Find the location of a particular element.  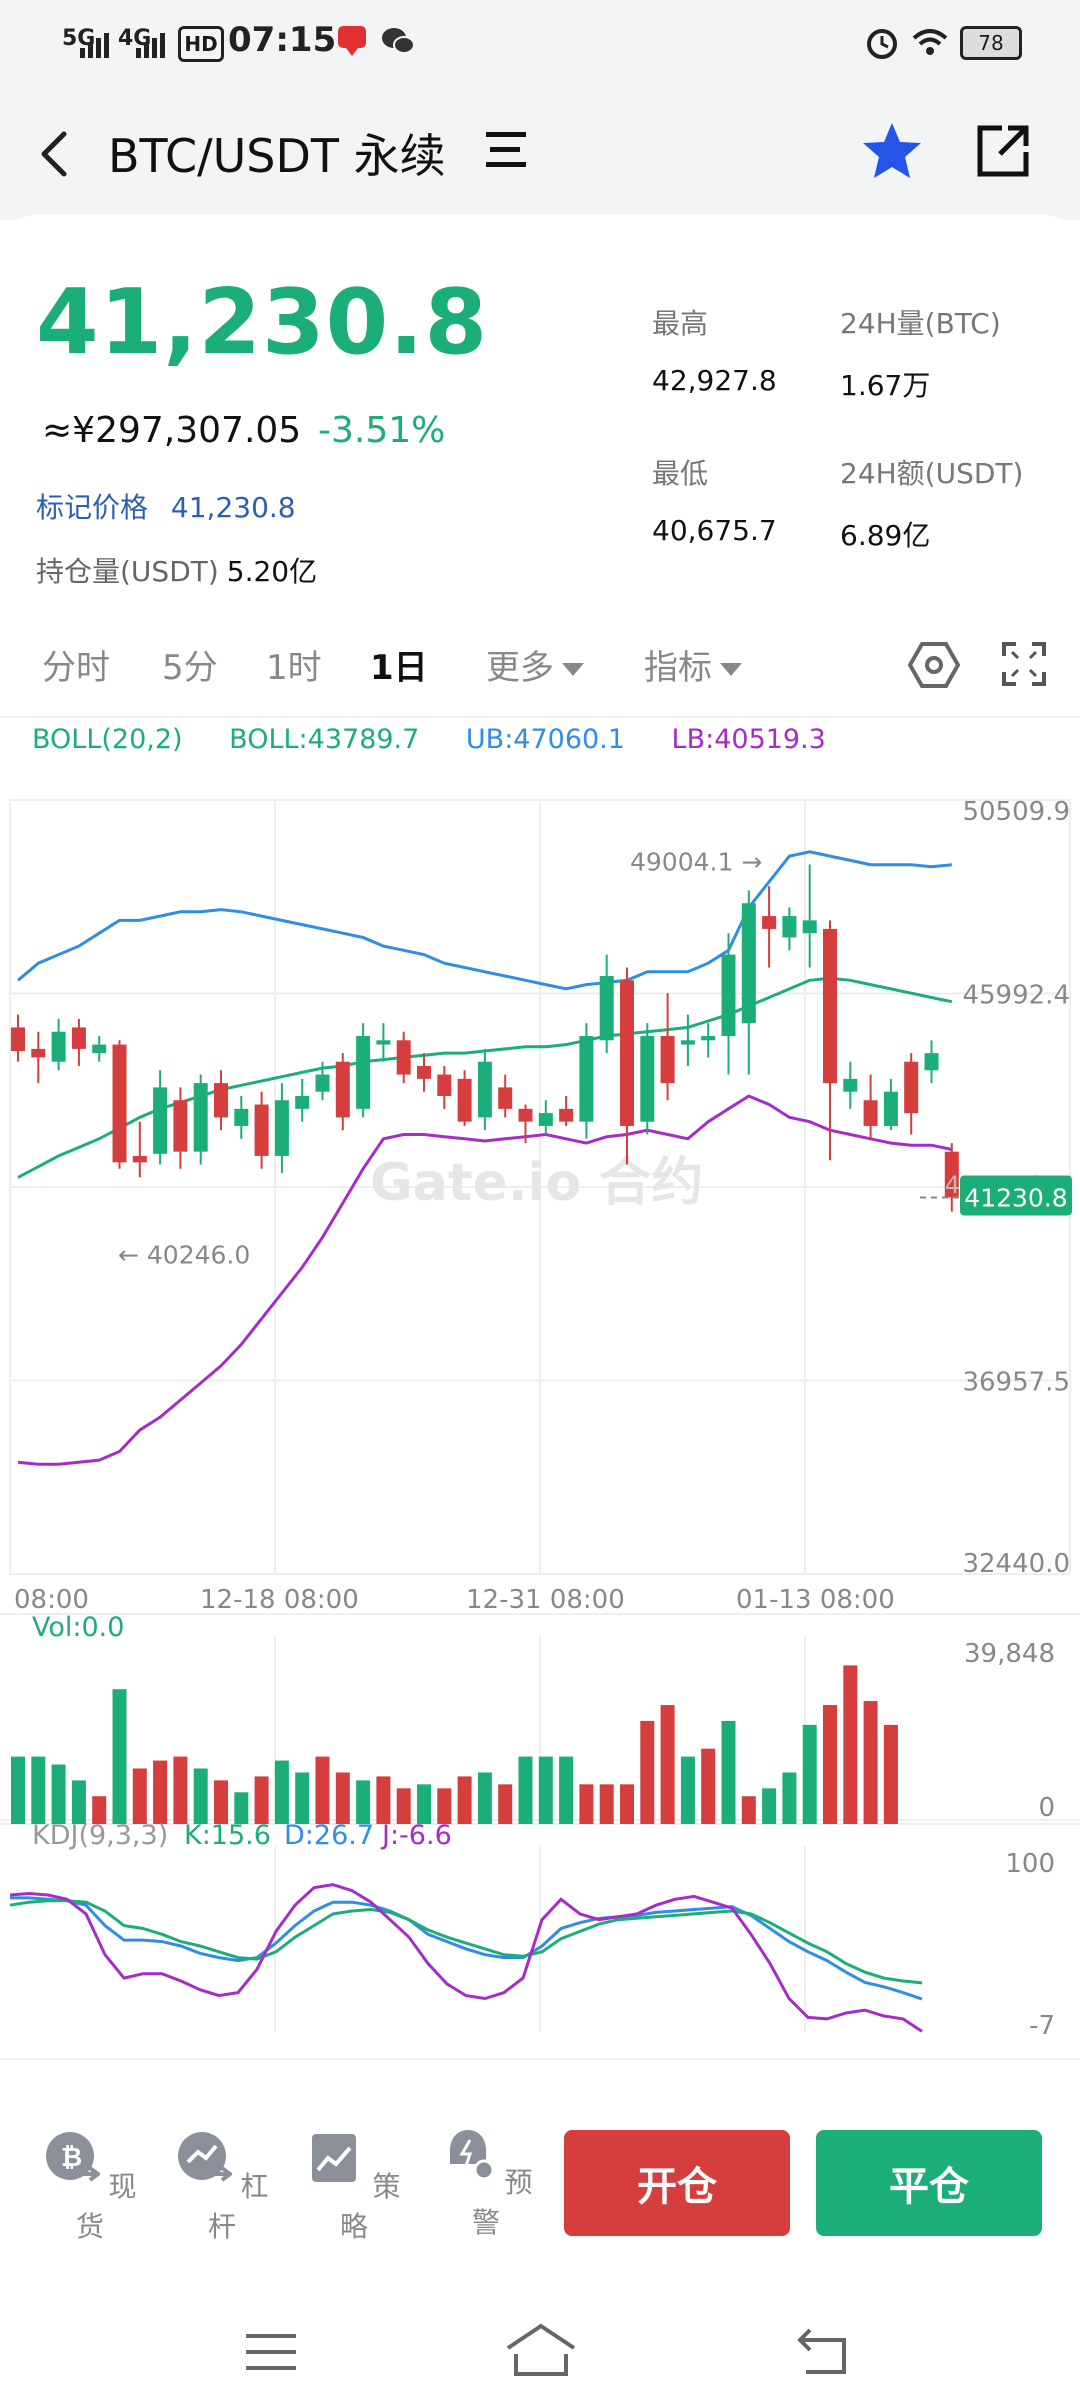

tab-indicators-label: 指标 is located at coordinates (678, 668).